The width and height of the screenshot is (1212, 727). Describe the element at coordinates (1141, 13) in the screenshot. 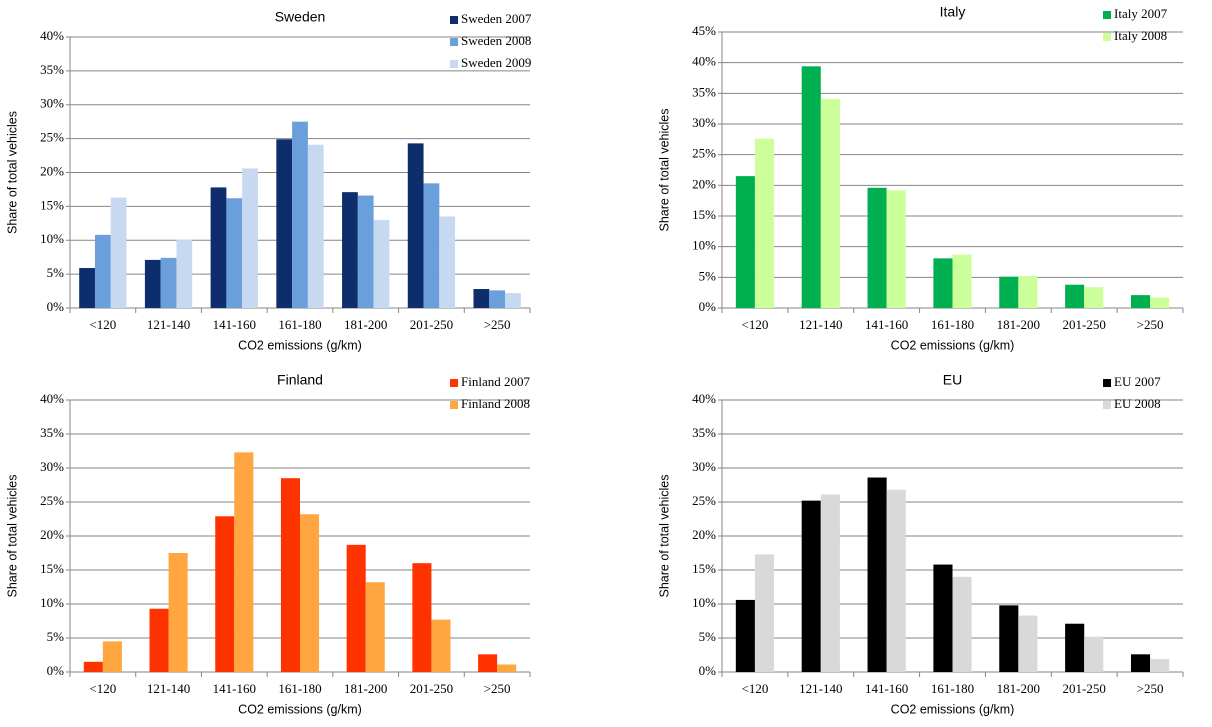

I see `legend-label: Italy 2007` at that location.